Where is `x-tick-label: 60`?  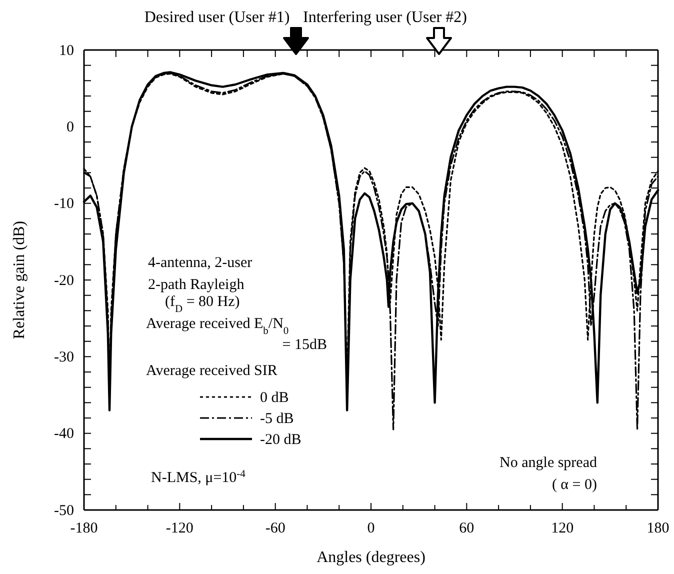 x-tick-label: 60 is located at coordinates (466, 528).